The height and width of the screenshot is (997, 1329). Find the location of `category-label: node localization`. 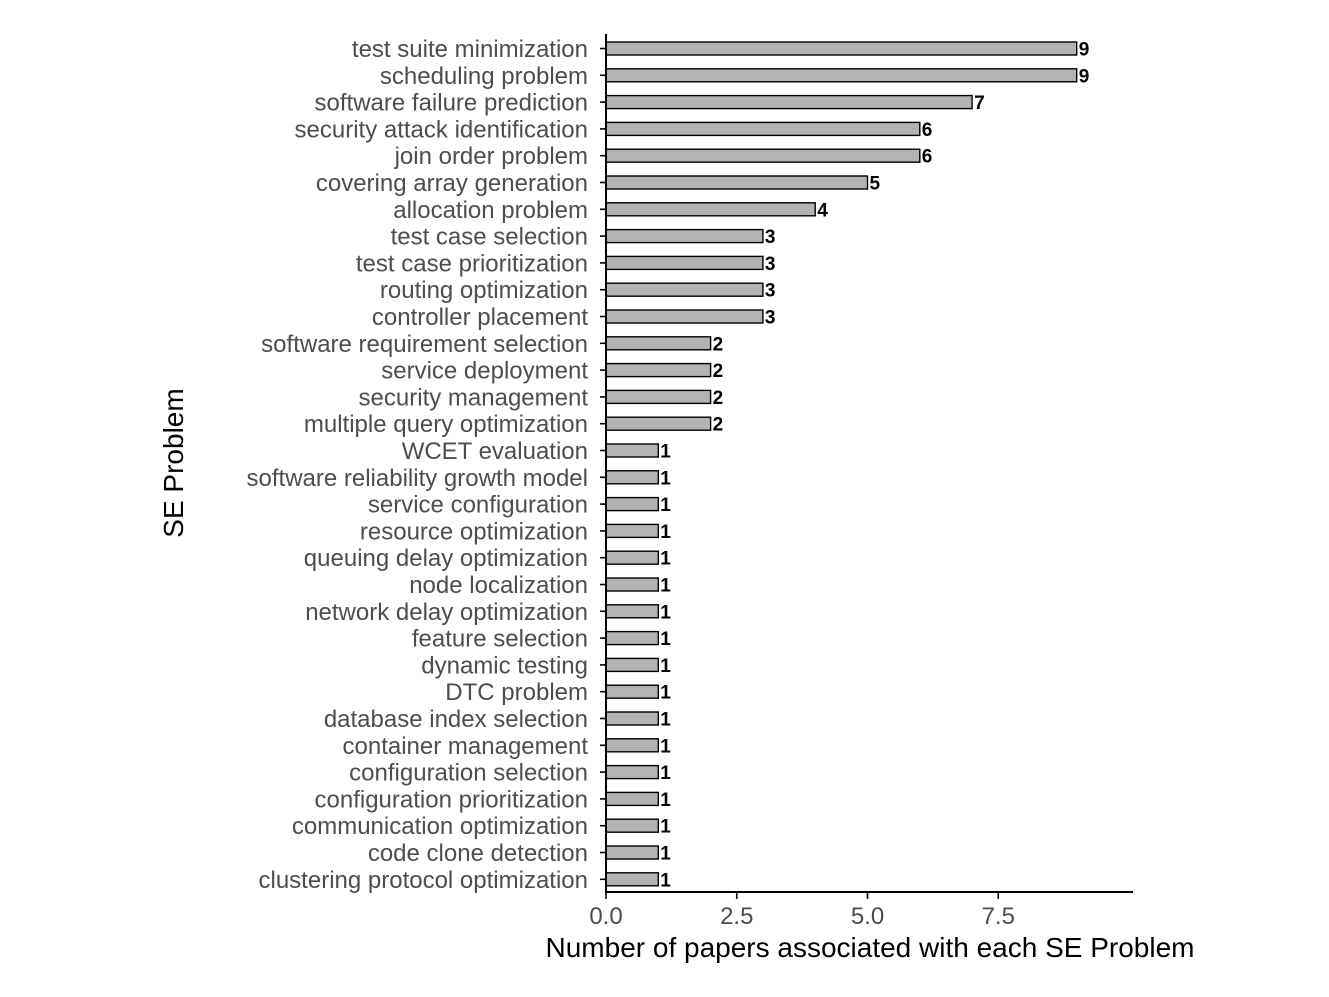

category-label: node localization is located at coordinates (498, 585).